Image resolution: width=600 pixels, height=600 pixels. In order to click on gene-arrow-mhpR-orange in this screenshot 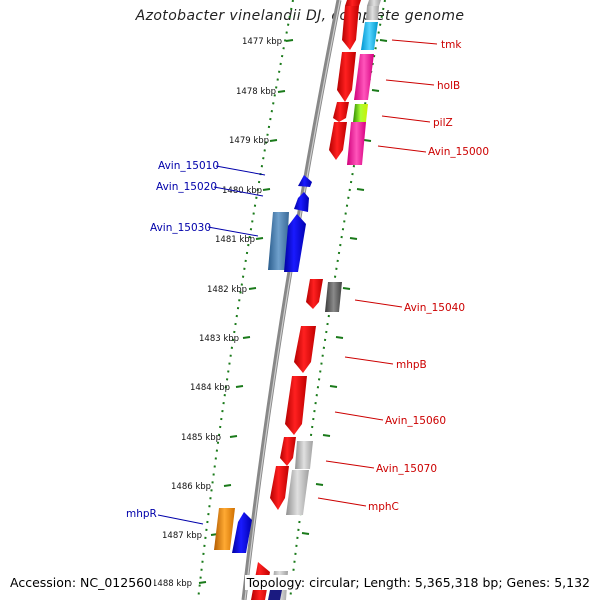, I will do `click(224, 529)`.